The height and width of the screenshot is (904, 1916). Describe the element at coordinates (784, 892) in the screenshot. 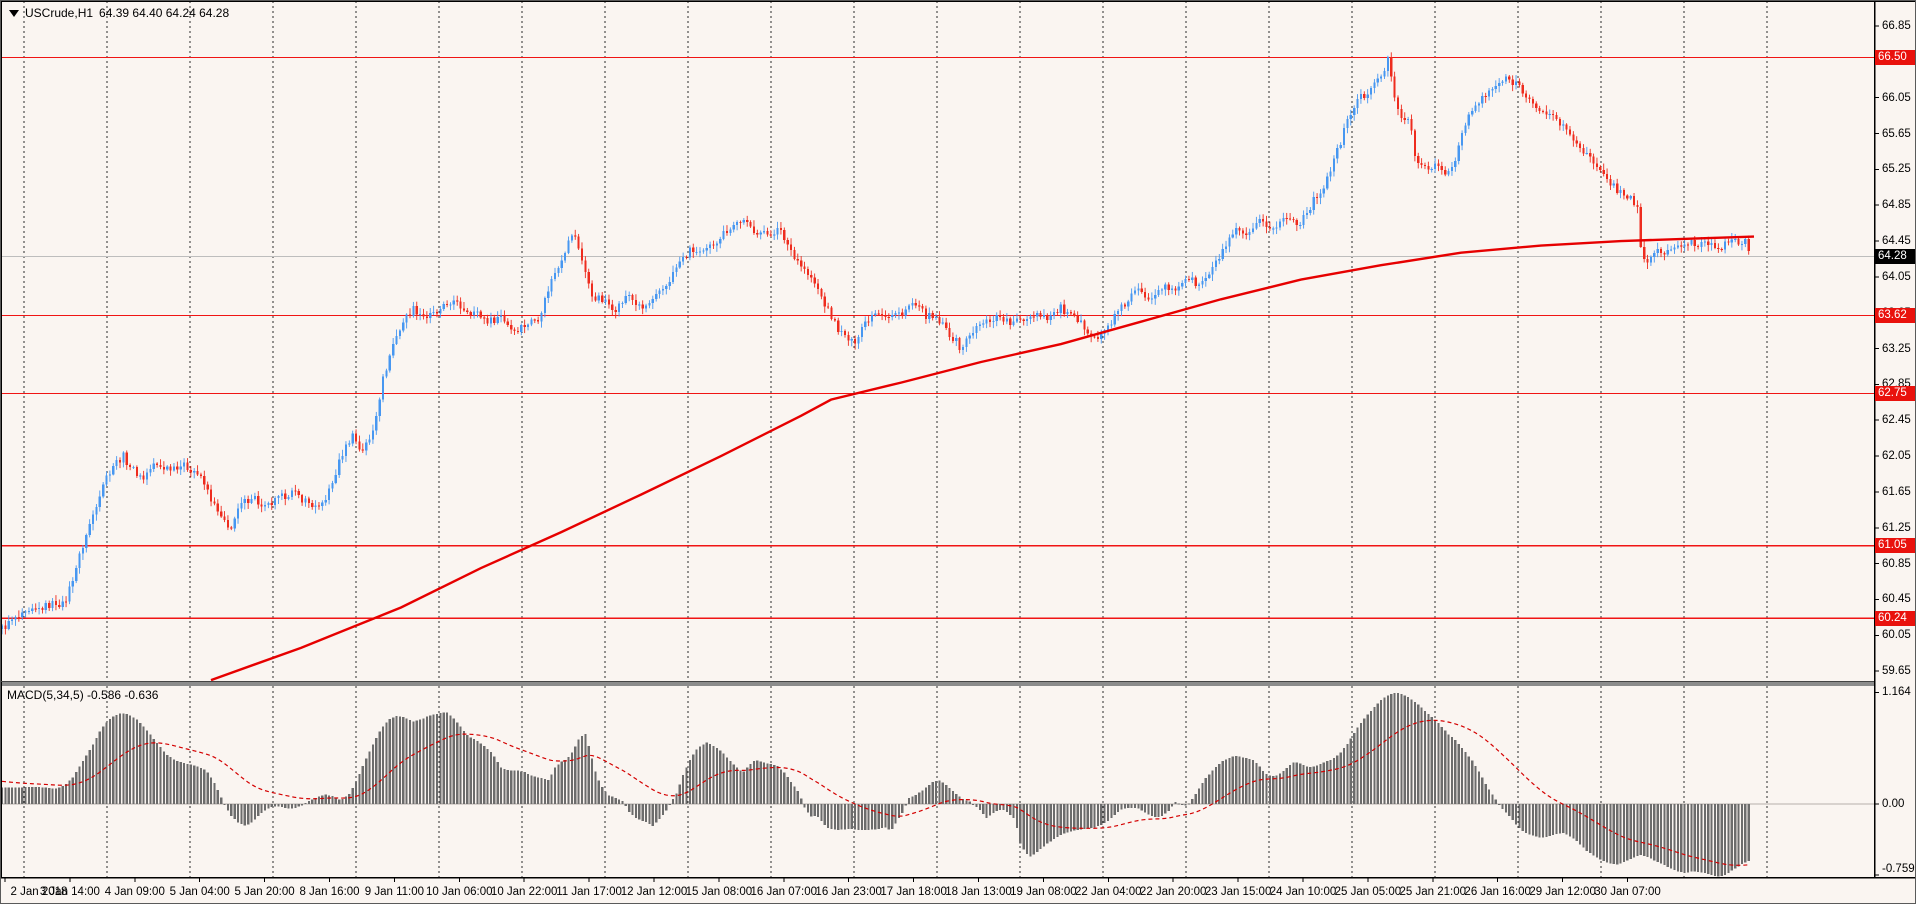

I see `time-tick-label: 16 Jan 07:00` at that location.